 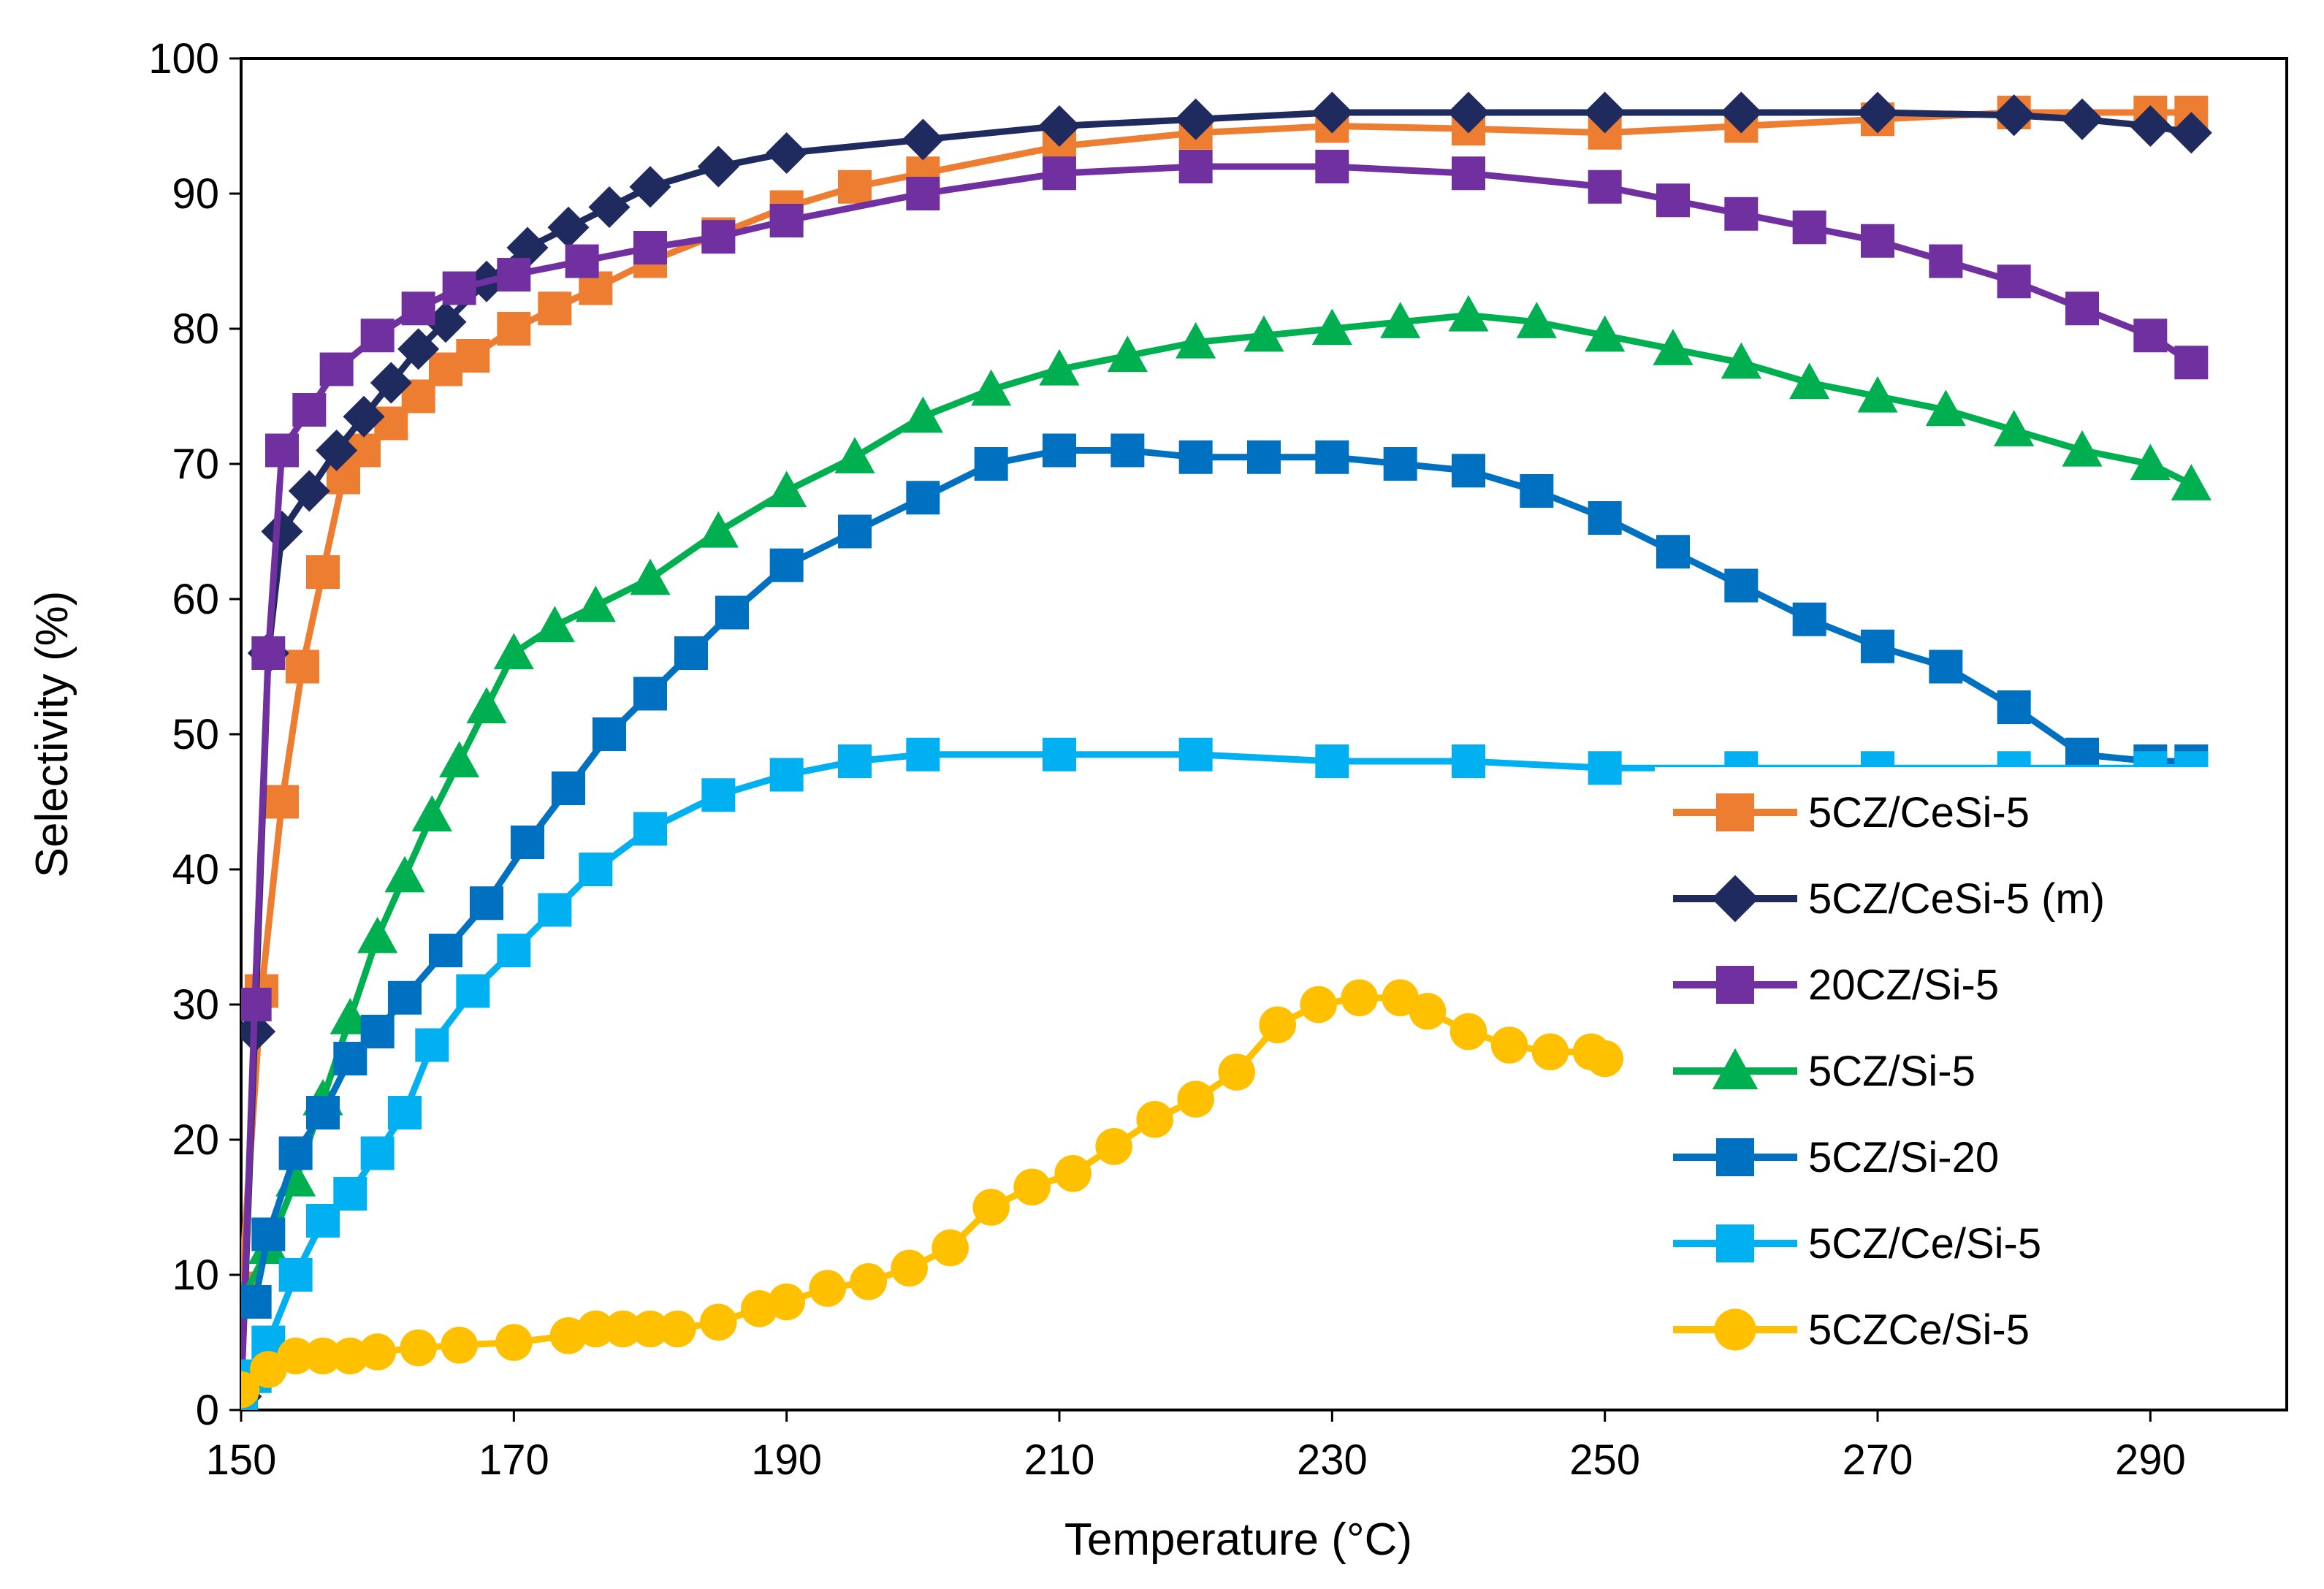 I want to click on legend-label: 5CZ/Ce/Si-5, so click(x=1924, y=1244).